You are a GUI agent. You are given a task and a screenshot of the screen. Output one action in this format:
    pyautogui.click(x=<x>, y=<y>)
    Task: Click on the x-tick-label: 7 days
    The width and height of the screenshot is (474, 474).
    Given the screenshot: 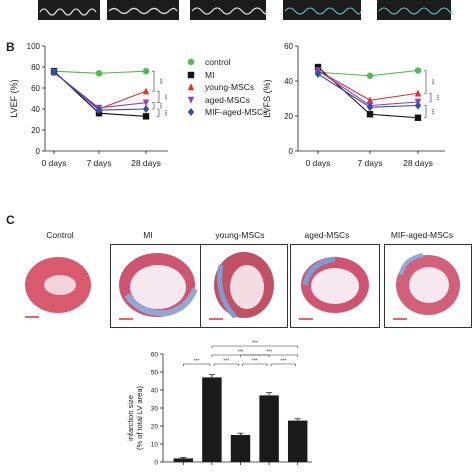 What is the action you would take?
    pyautogui.click(x=369, y=163)
    